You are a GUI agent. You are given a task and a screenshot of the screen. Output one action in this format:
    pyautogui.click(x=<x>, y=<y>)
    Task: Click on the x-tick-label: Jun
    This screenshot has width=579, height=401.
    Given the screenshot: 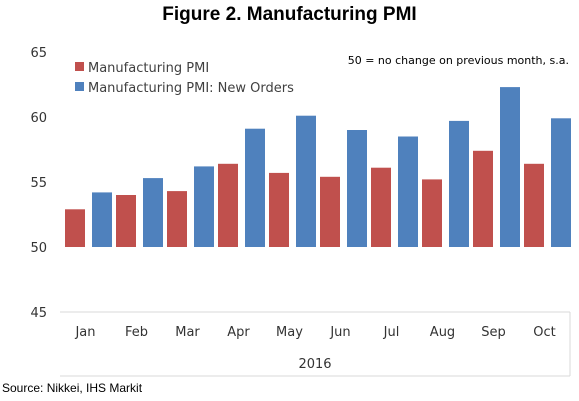 What is the action you would take?
    pyautogui.click(x=339, y=332)
    